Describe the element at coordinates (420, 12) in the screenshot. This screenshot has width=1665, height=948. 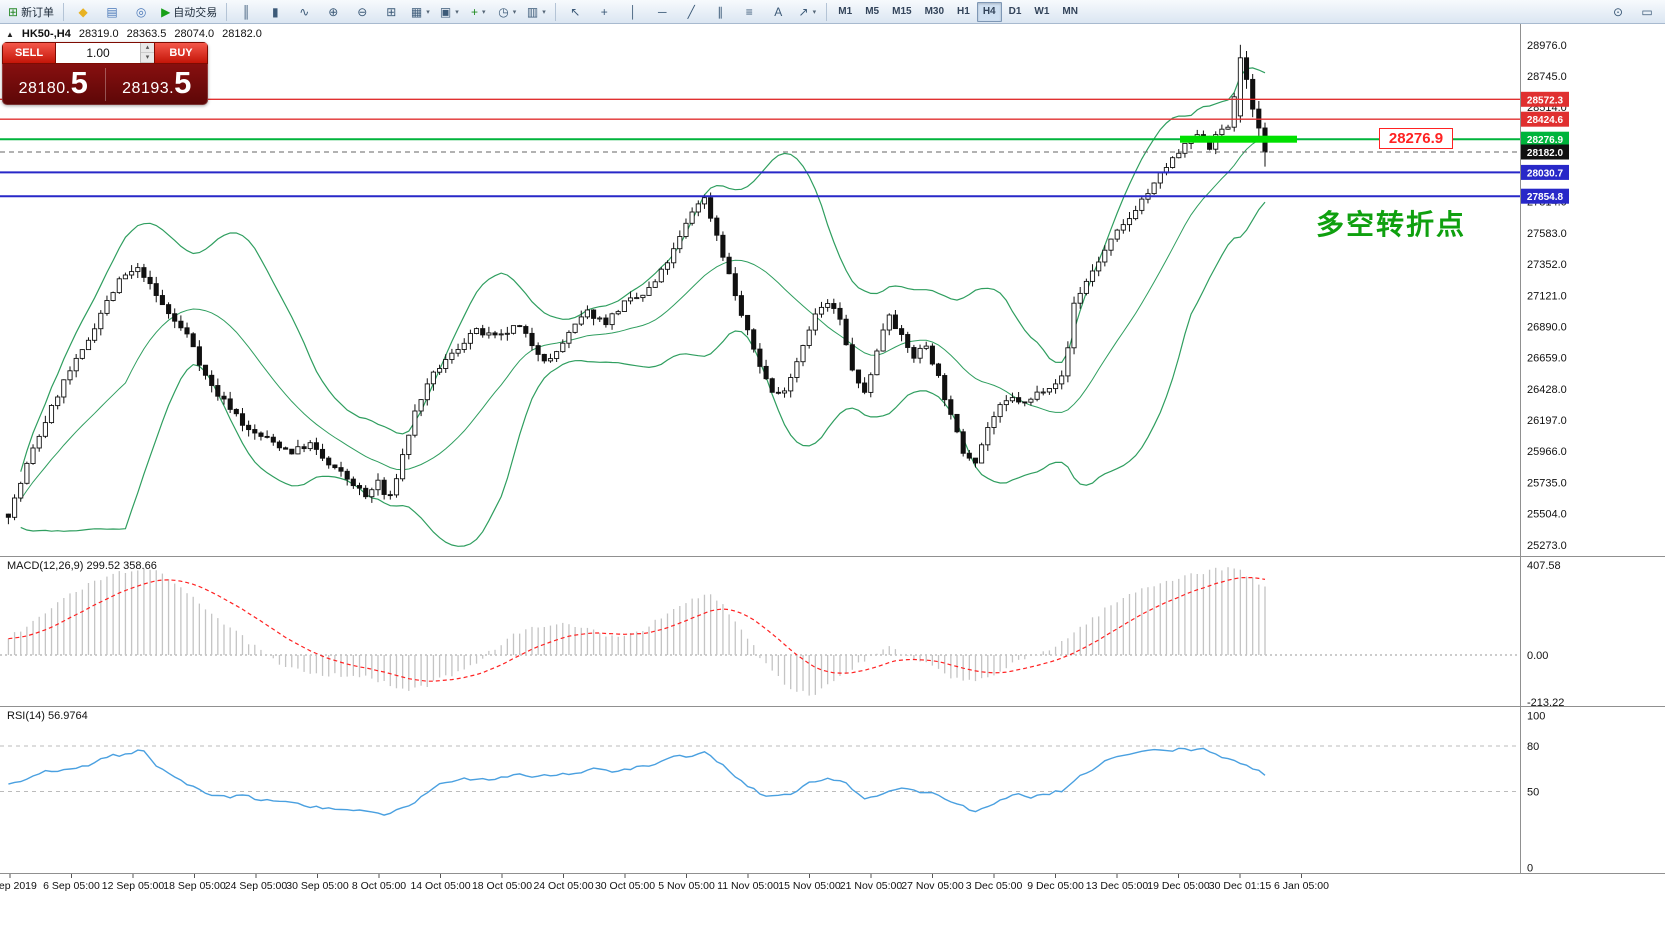
I see `new-chart-button: ▦ ▾` at that location.